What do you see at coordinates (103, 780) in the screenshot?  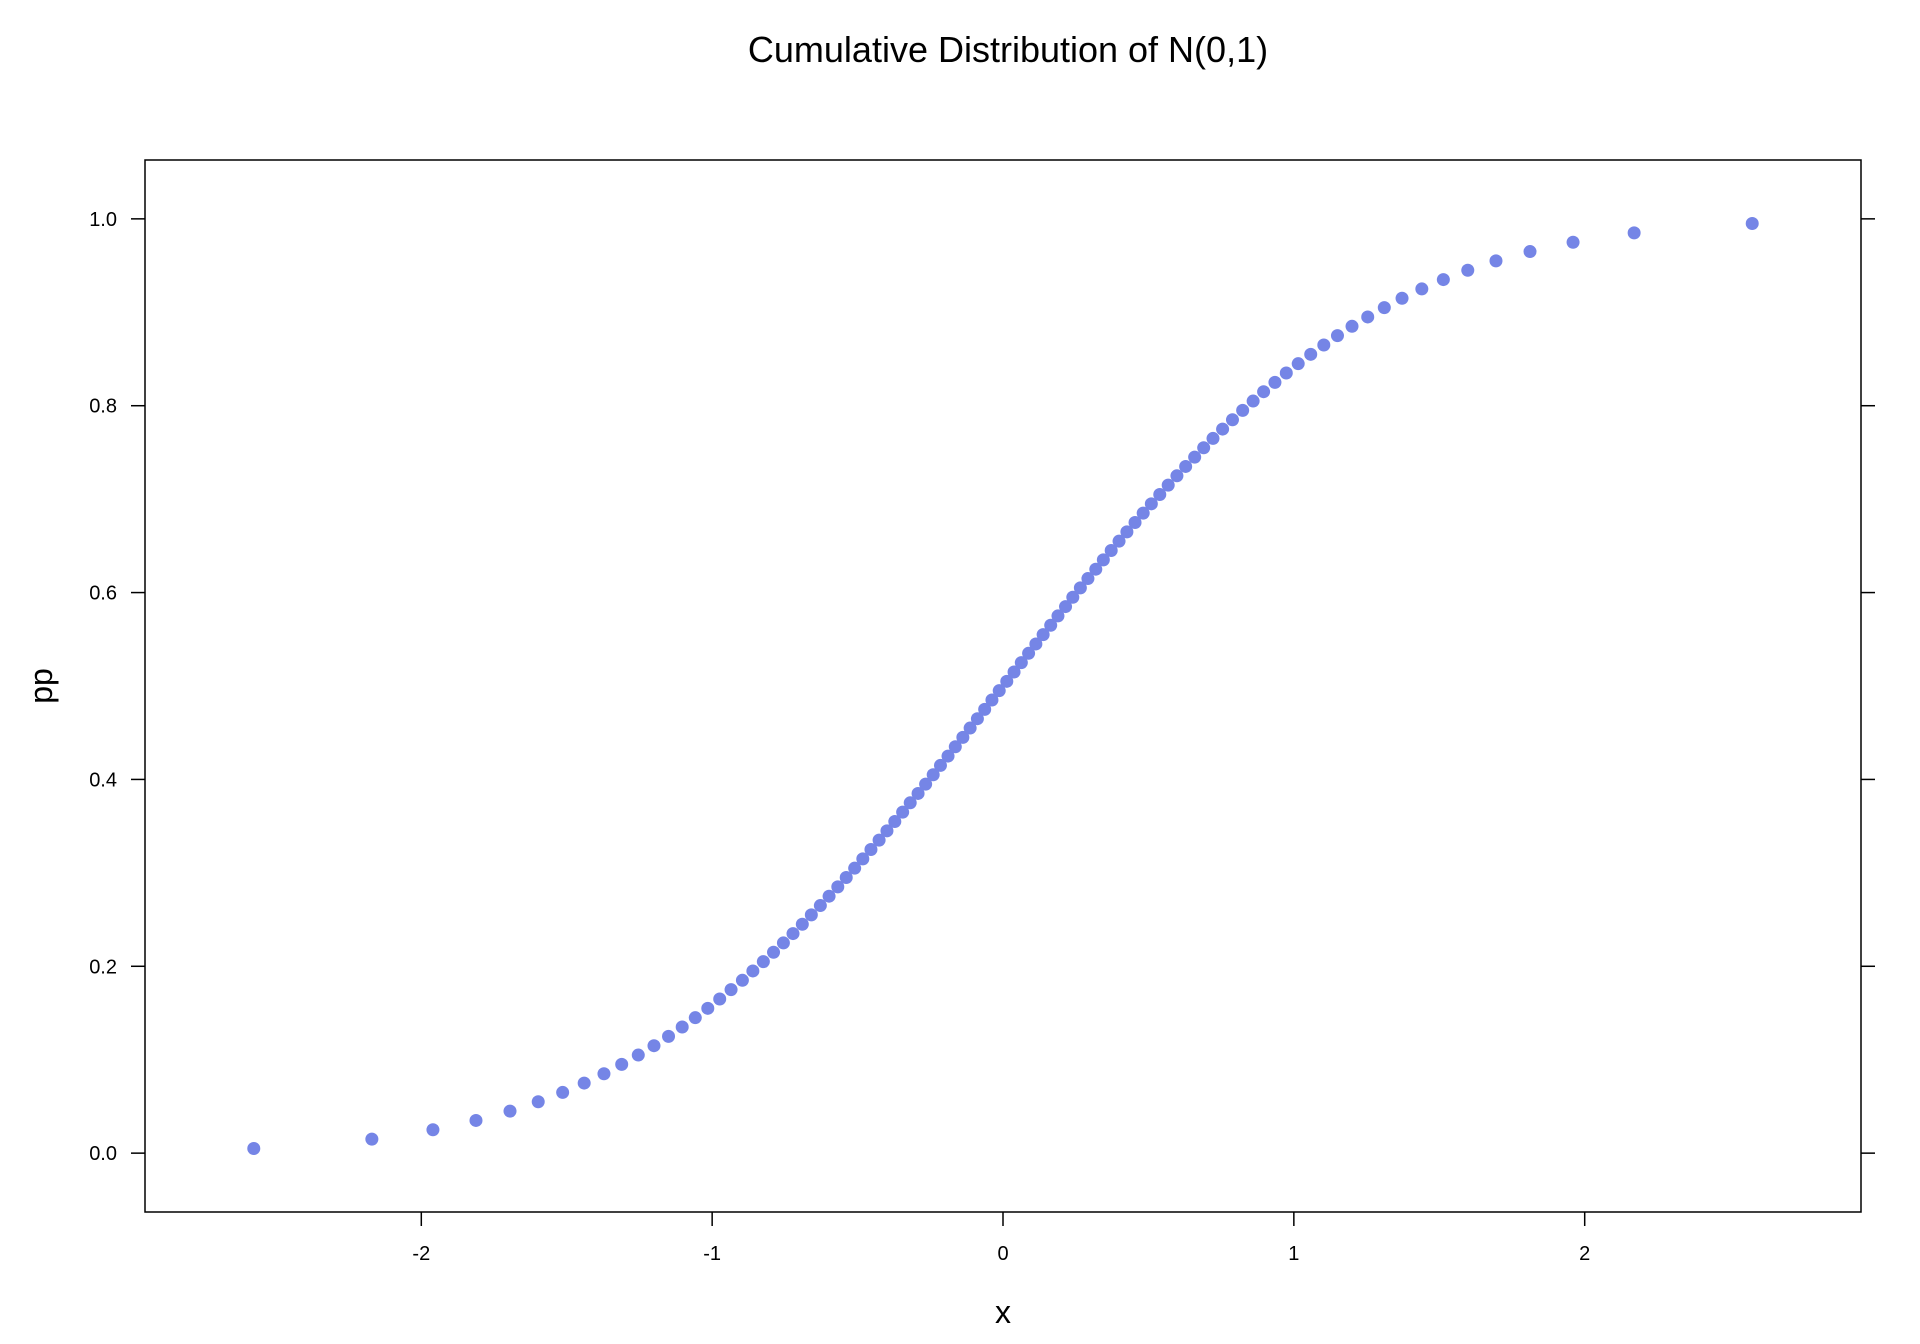 I see `y-tick-label: 0.4` at bounding box center [103, 780].